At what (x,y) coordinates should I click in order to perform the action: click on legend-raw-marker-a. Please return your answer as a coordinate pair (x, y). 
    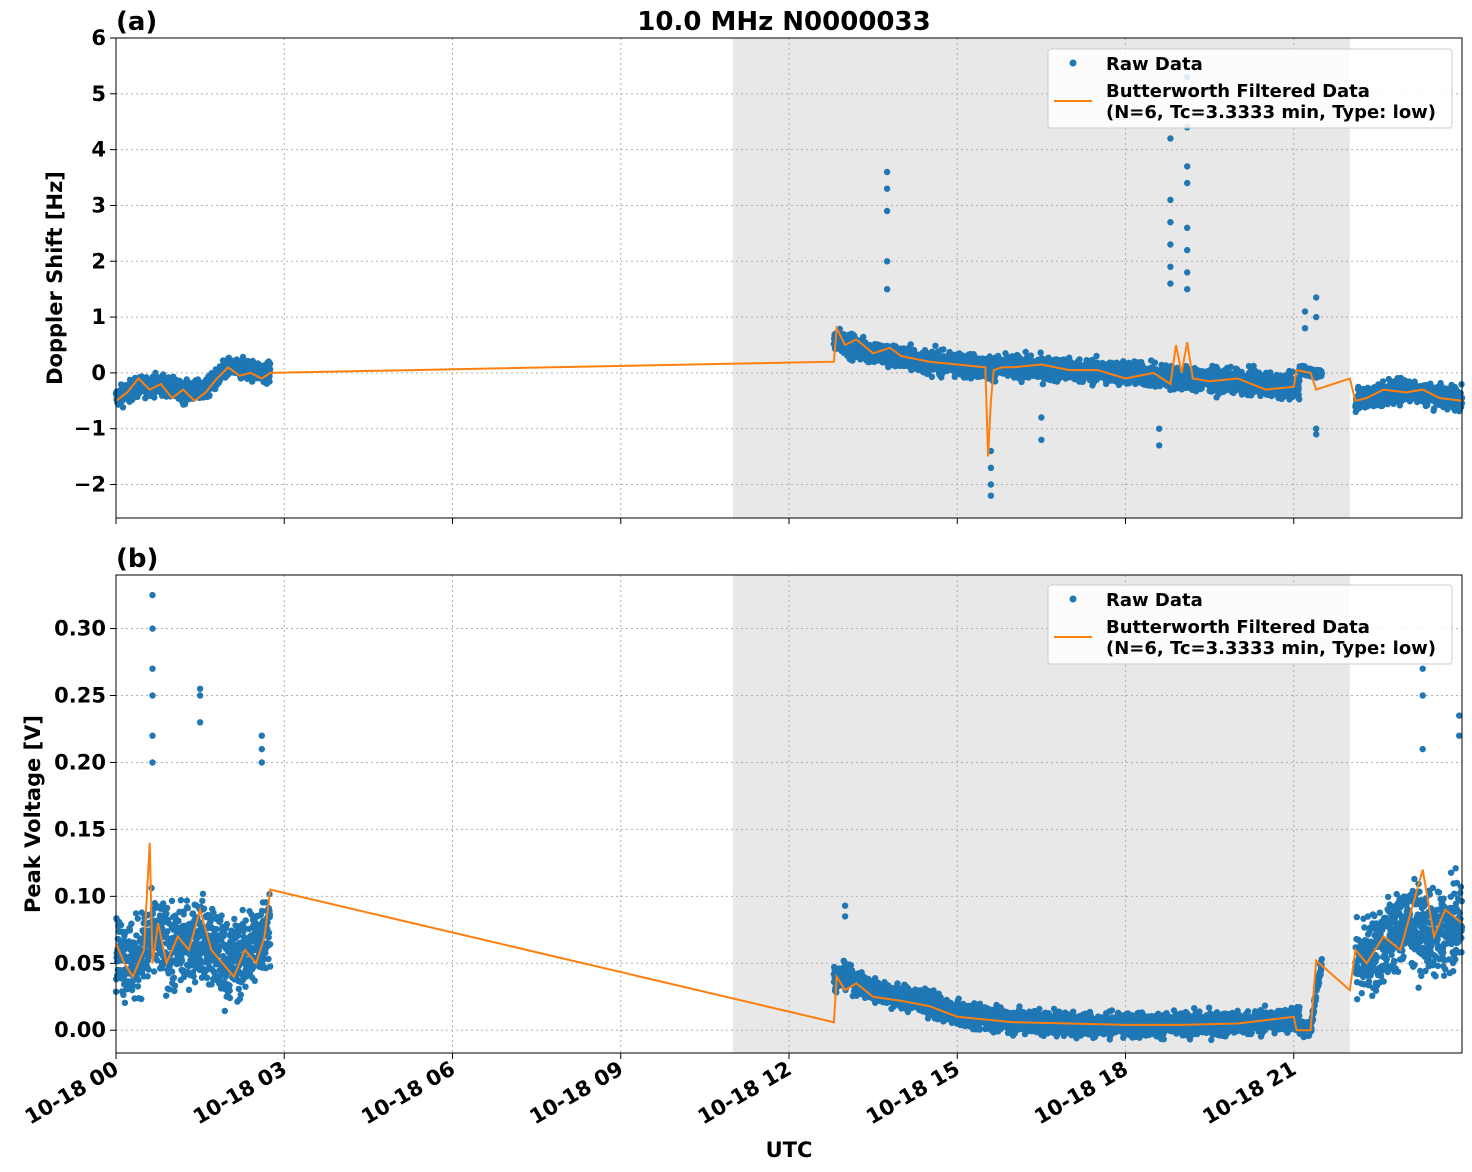
    Looking at the image, I should click on (1073, 63).